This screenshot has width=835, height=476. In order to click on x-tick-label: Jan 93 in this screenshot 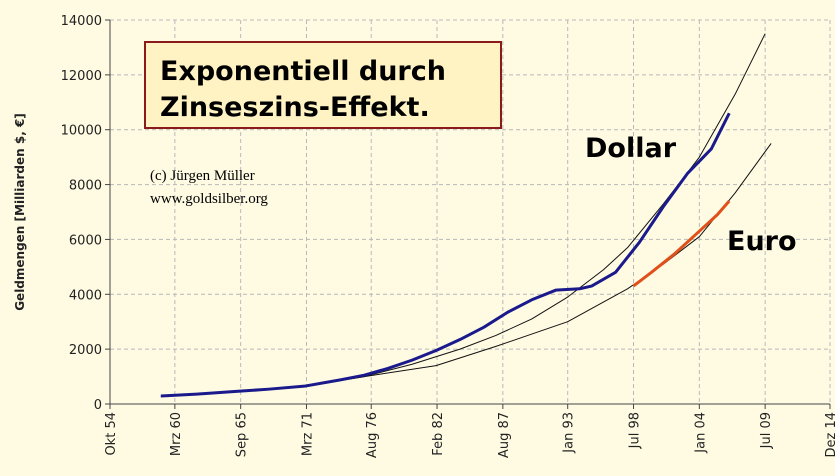, I will do `click(569, 433)`.